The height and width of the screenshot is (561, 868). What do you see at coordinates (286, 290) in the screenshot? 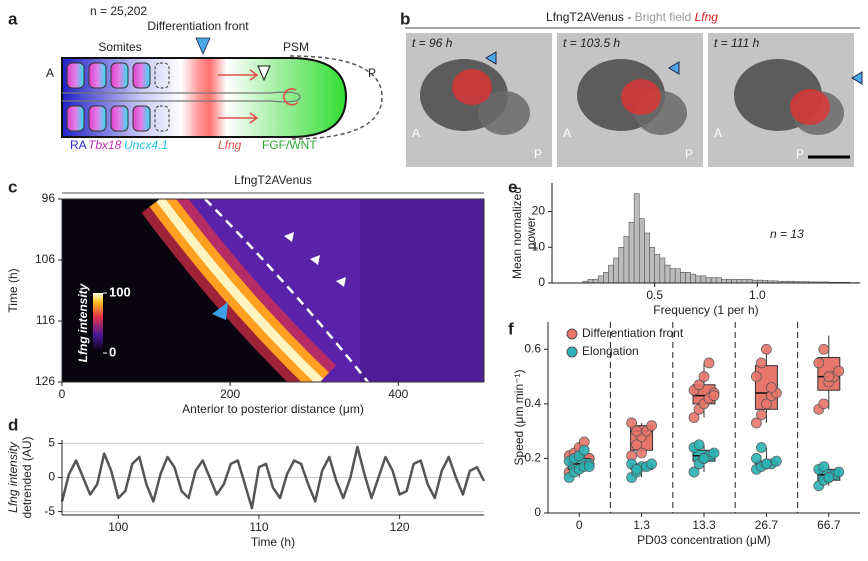
I see `dashed-front` at bounding box center [286, 290].